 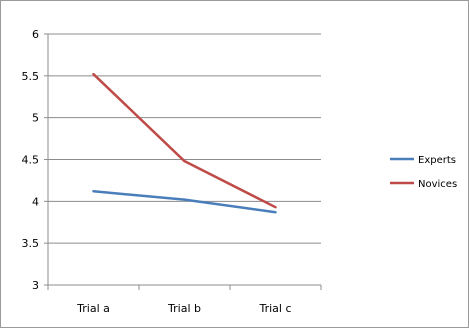 I want to click on y-tick-labels: 3 3.5 4 4.5 5 5.5 6, so click(x=31, y=160).